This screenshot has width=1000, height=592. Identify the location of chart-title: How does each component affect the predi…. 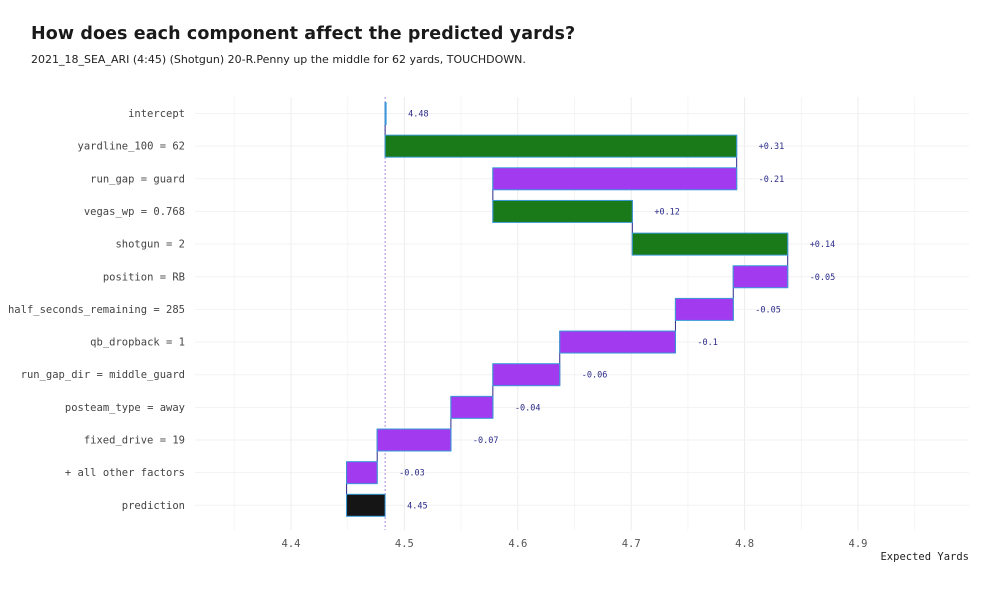
(303, 34).